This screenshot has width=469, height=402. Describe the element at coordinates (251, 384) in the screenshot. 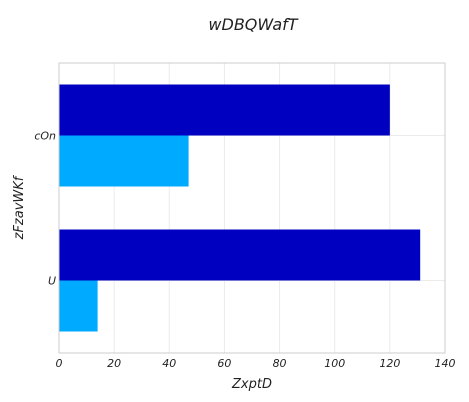

I see `x-axis-label: ZxptD` at that location.